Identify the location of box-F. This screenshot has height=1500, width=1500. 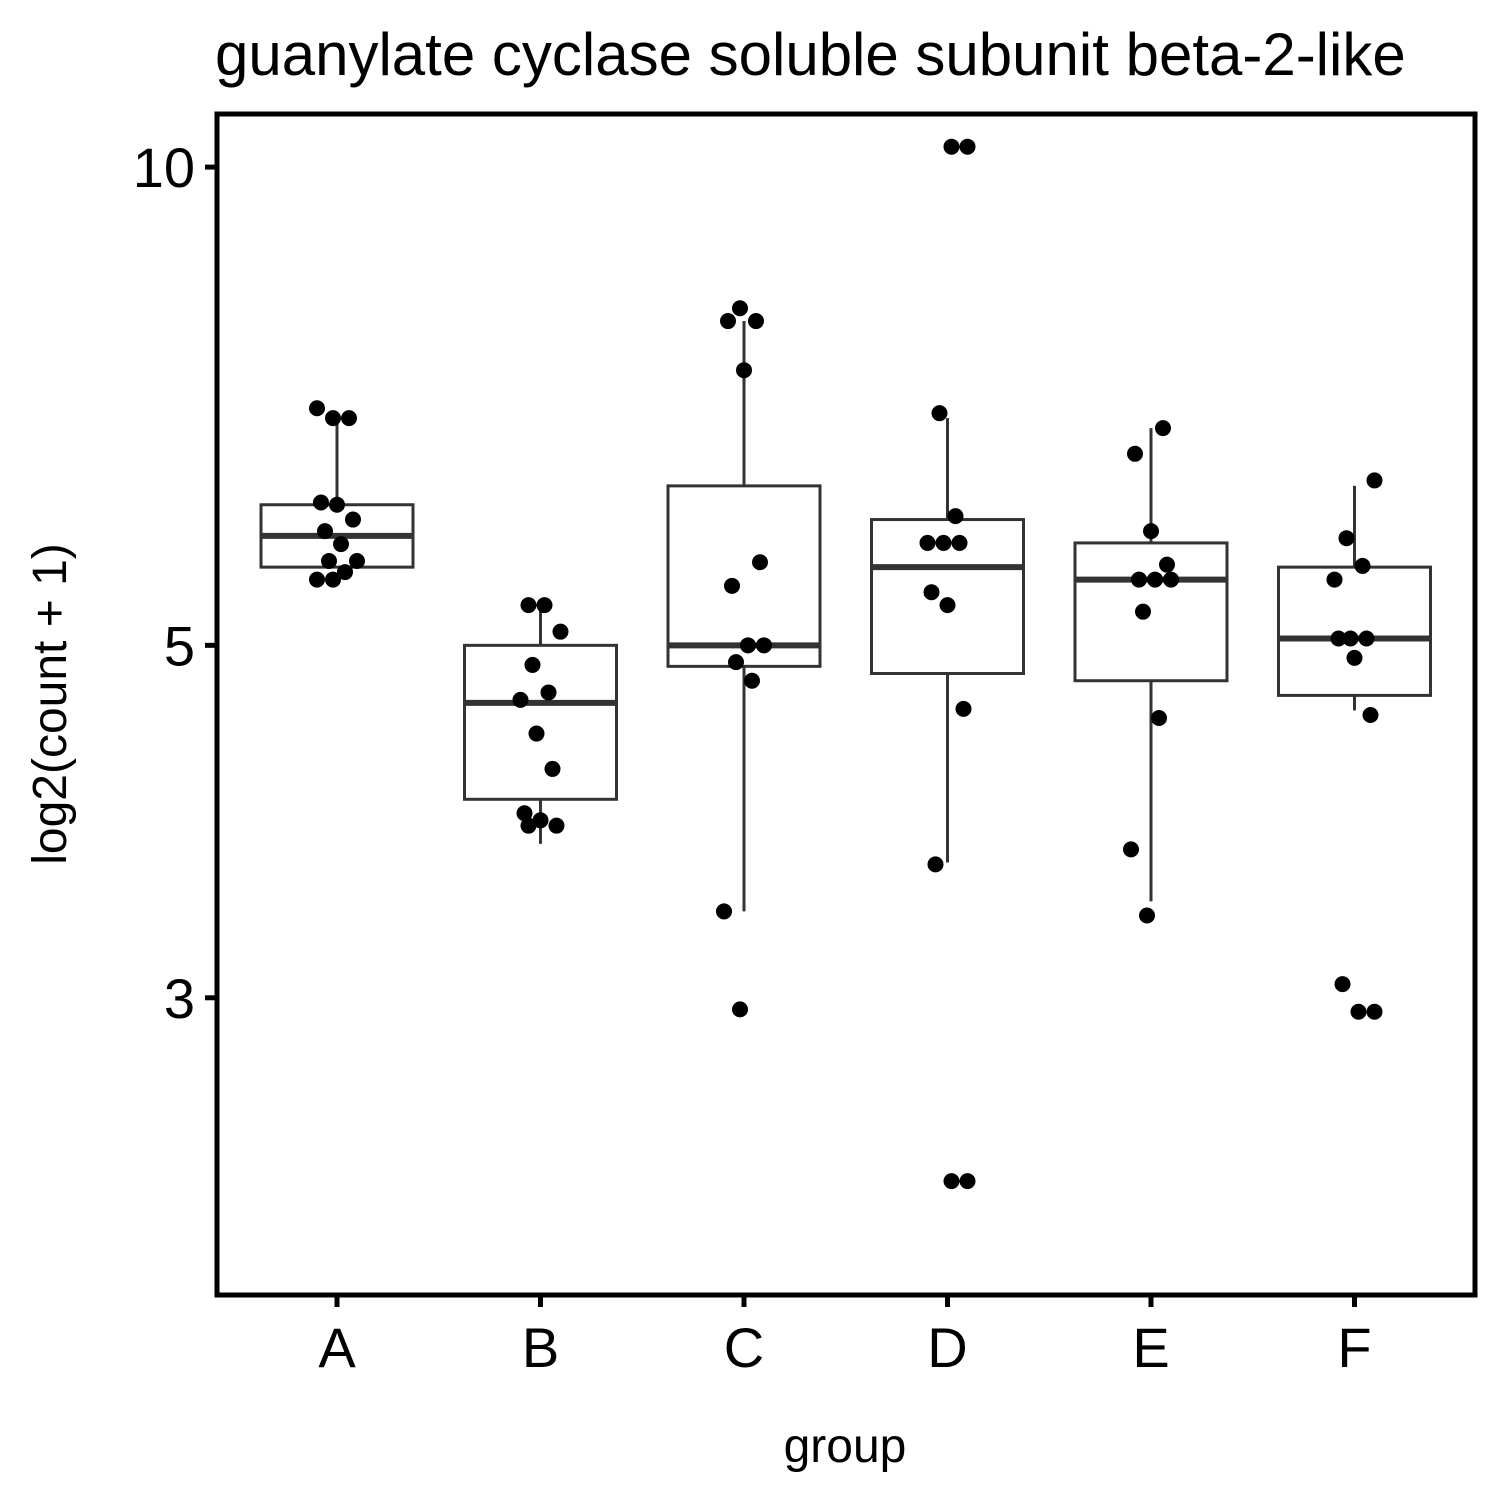
(1354, 631).